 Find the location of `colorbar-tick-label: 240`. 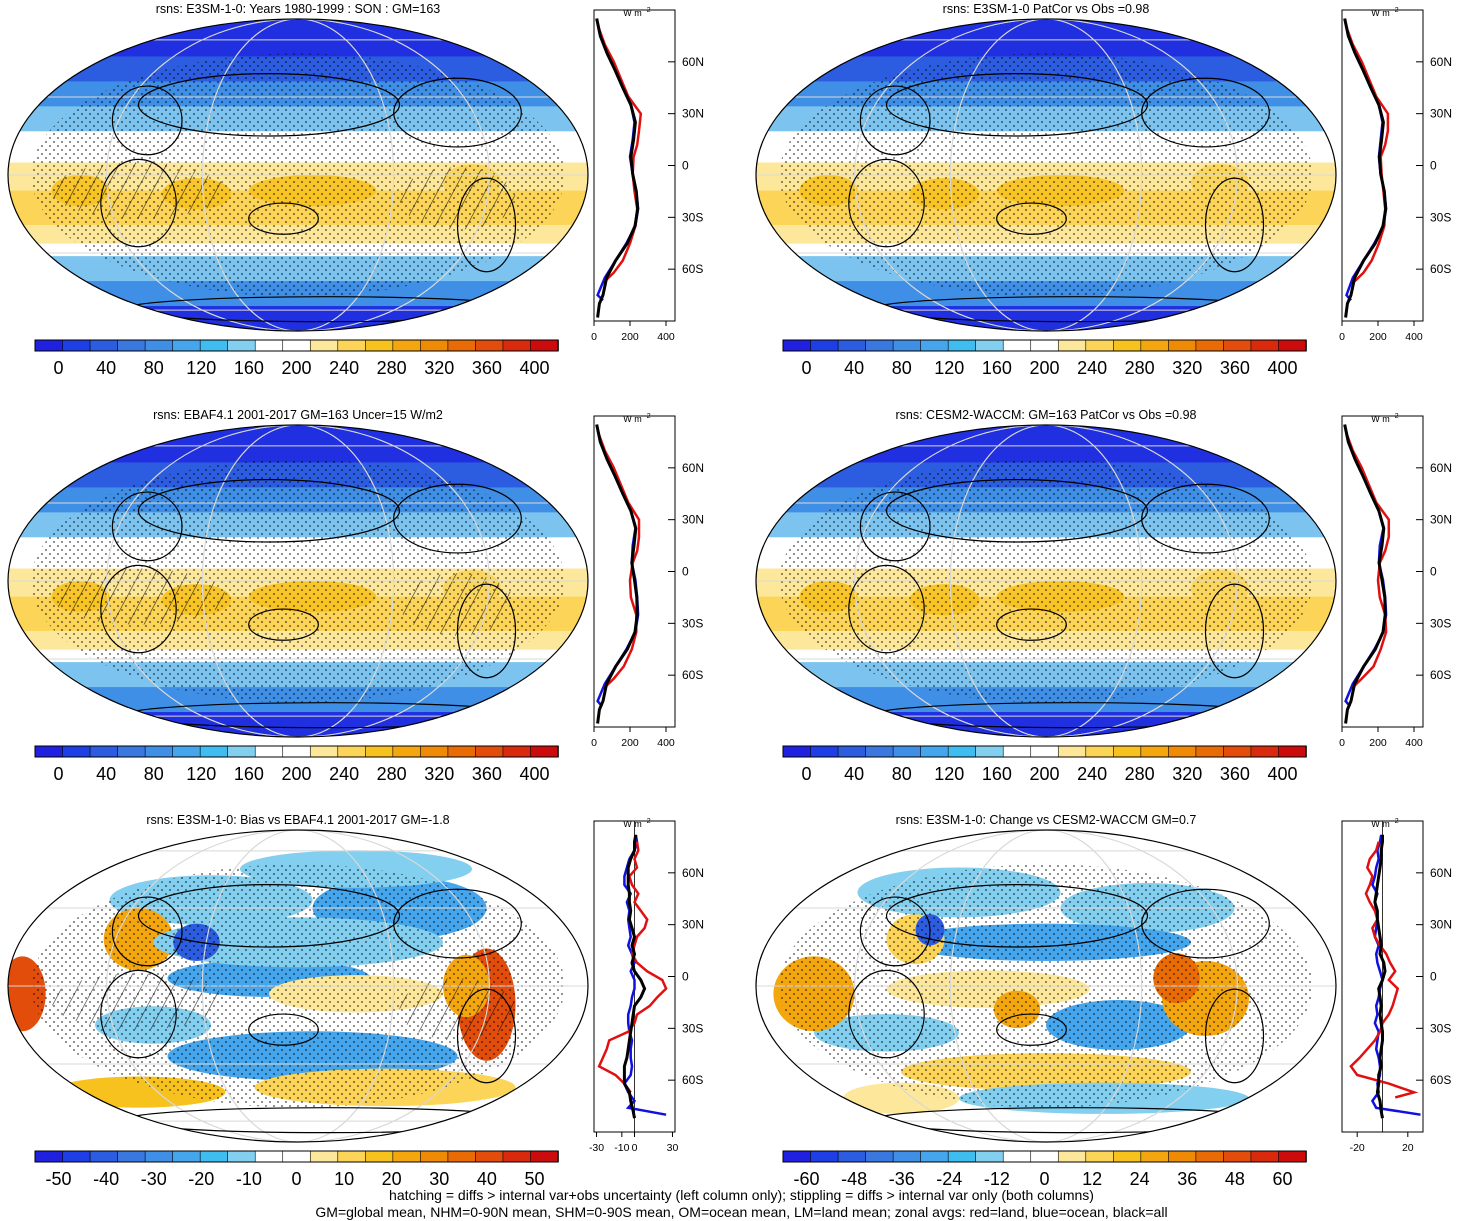

colorbar-tick-label: 240 is located at coordinates (344, 774).